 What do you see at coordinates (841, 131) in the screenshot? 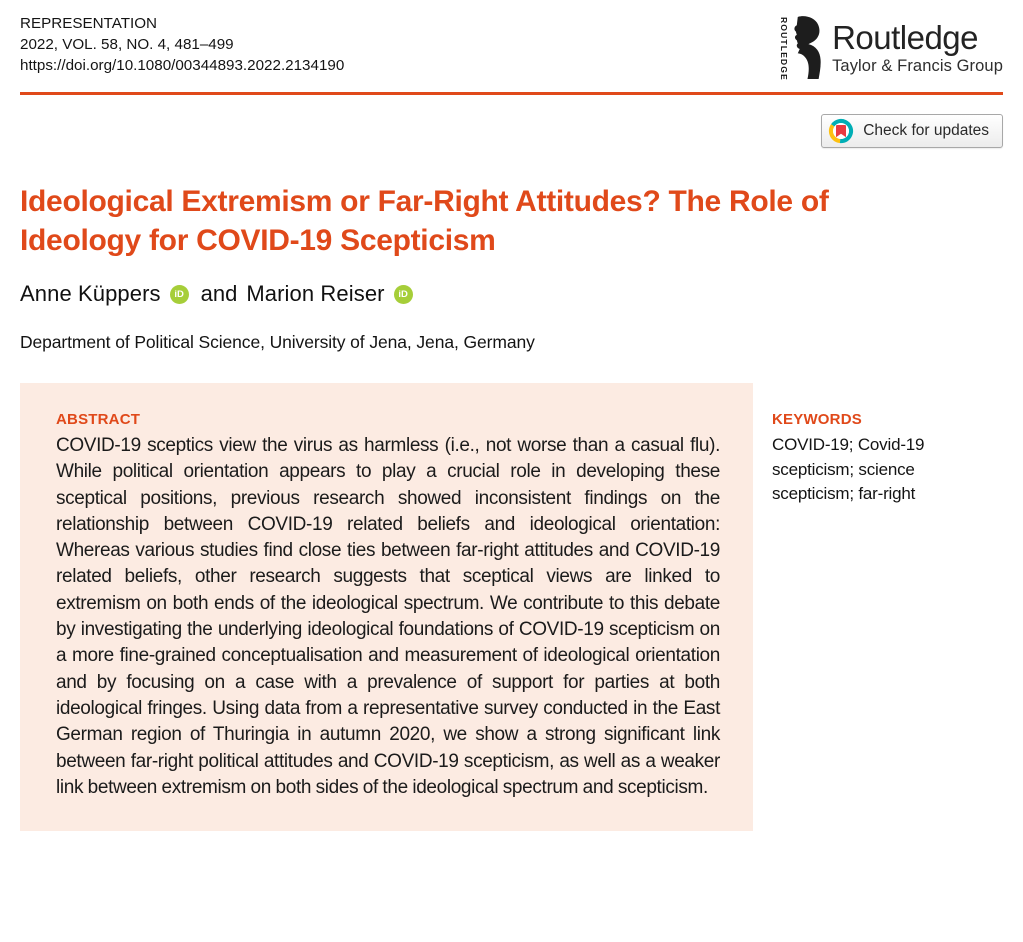
I see `crossmark-icon` at bounding box center [841, 131].